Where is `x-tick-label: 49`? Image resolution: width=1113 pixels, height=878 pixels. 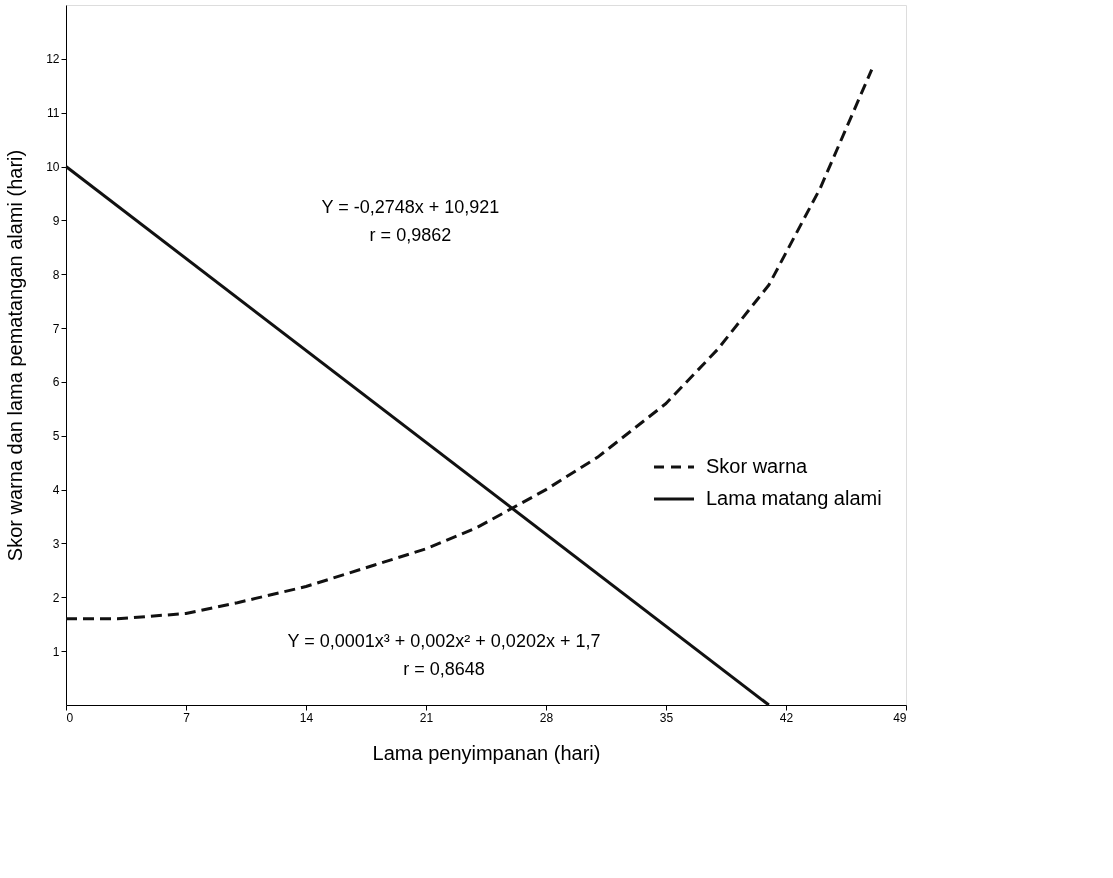 x-tick-label: 49 is located at coordinates (900, 717).